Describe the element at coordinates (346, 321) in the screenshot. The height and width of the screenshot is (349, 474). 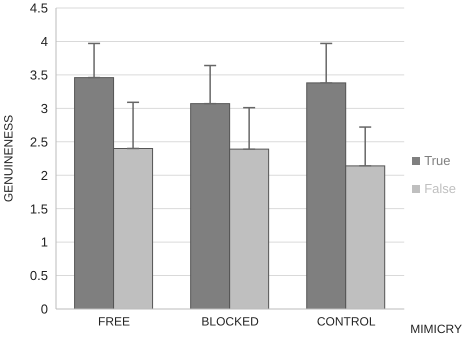
I see `x-tick-label: CONTROL` at that location.